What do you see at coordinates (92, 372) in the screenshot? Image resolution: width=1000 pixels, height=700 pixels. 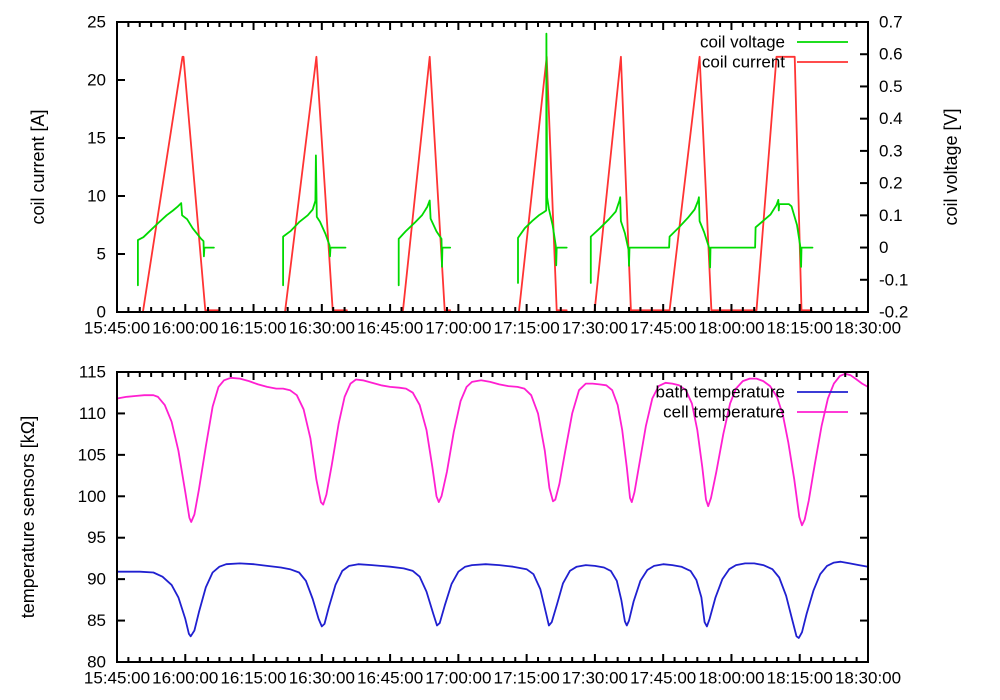 I see `y-left-tick-label: 115` at bounding box center [92, 372].